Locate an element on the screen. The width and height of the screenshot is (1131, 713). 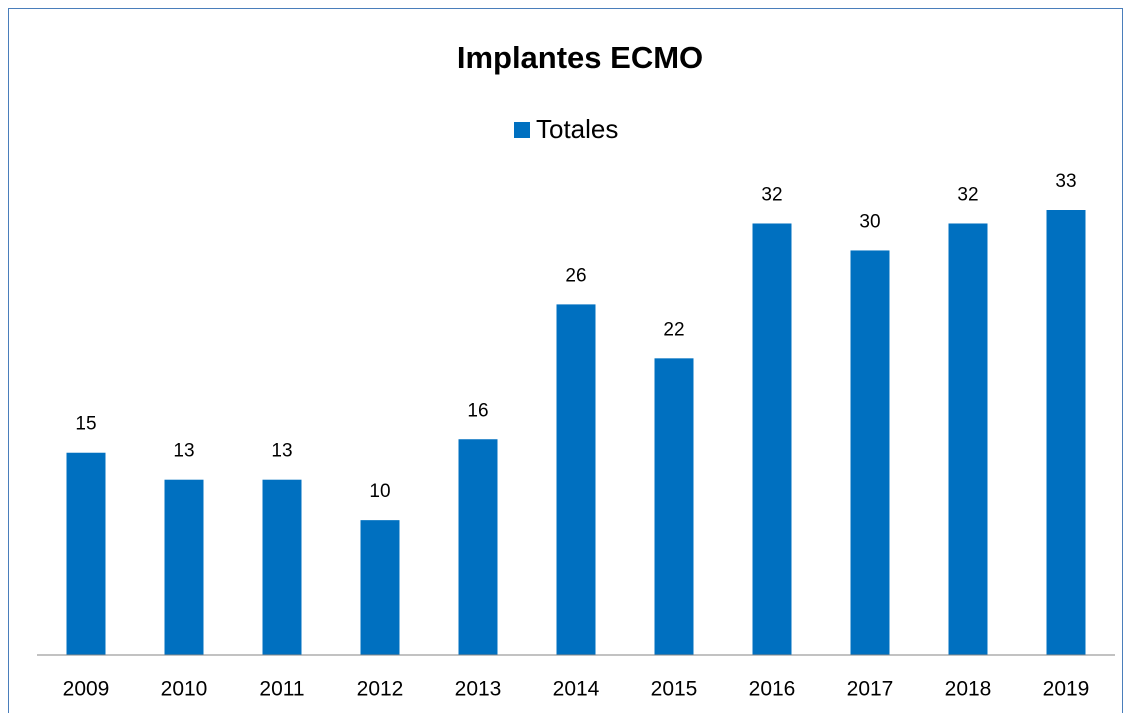
x-tick-label: 2014 is located at coordinates (576, 689).